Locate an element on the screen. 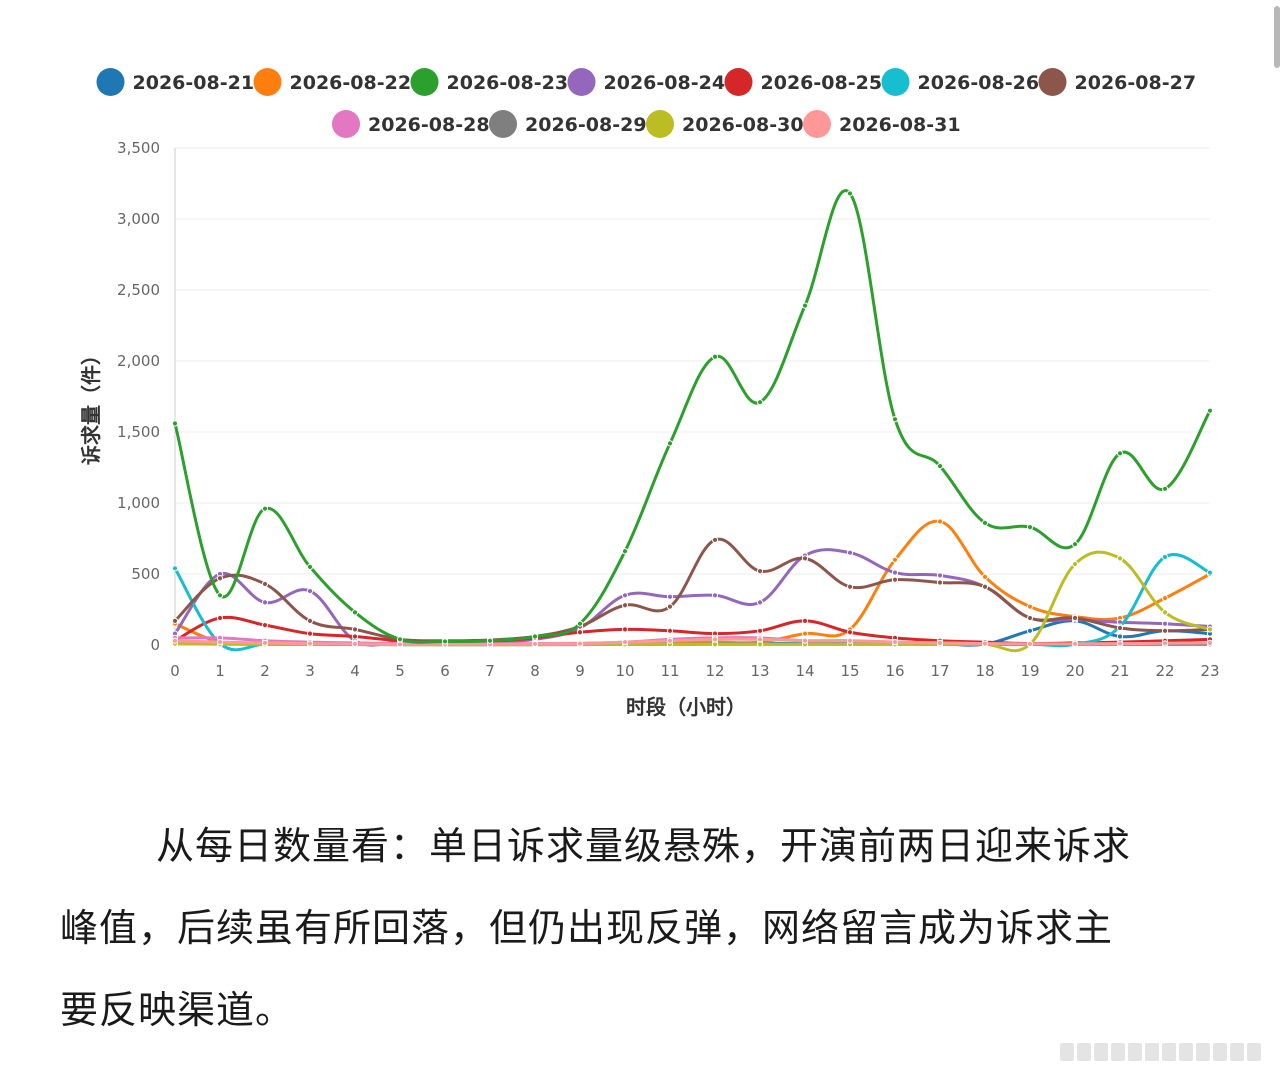  x-tick-label: 3 is located at coordinates (310, 671).